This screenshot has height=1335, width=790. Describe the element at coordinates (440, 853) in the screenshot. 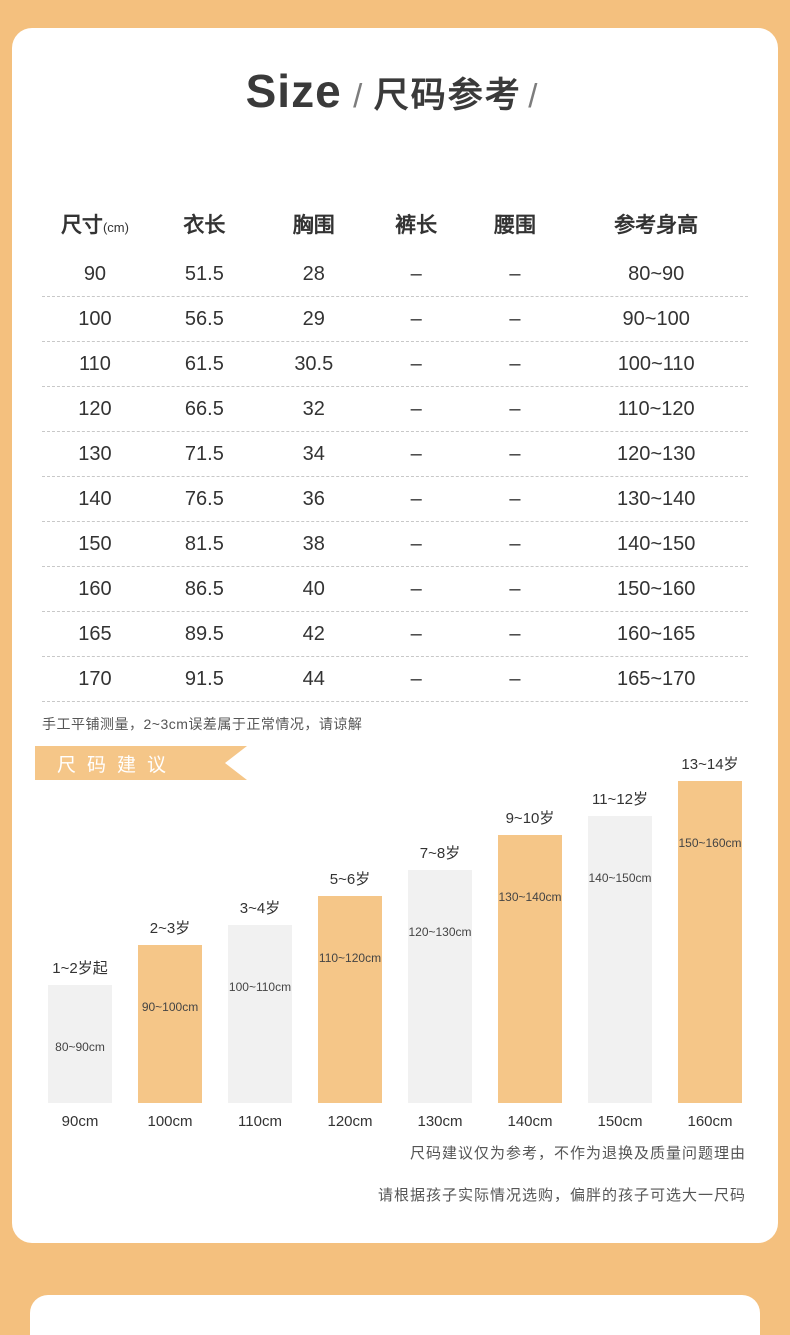

I see `age-label: 7~8岁` at that location.